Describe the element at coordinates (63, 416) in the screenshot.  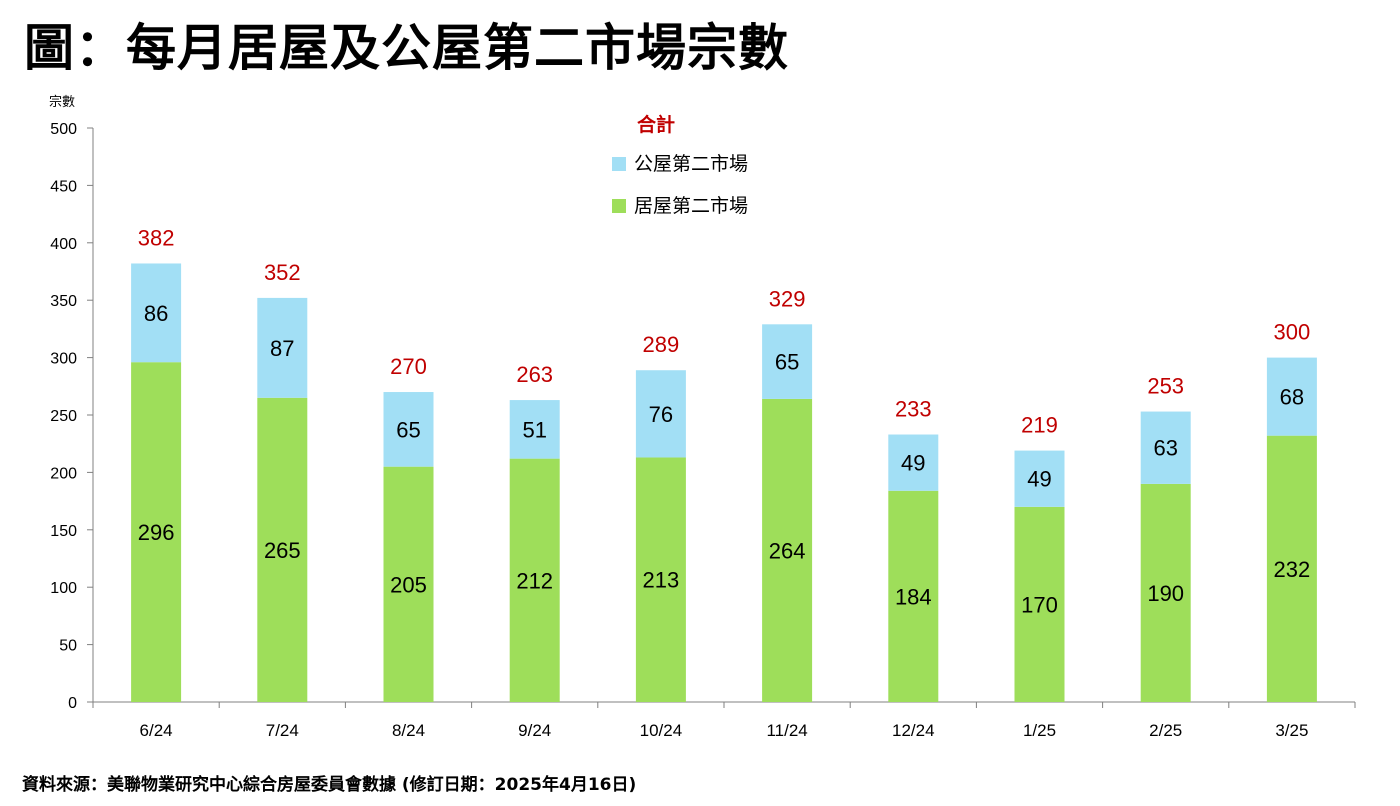
I see `y-tick-label: 250` at that location.